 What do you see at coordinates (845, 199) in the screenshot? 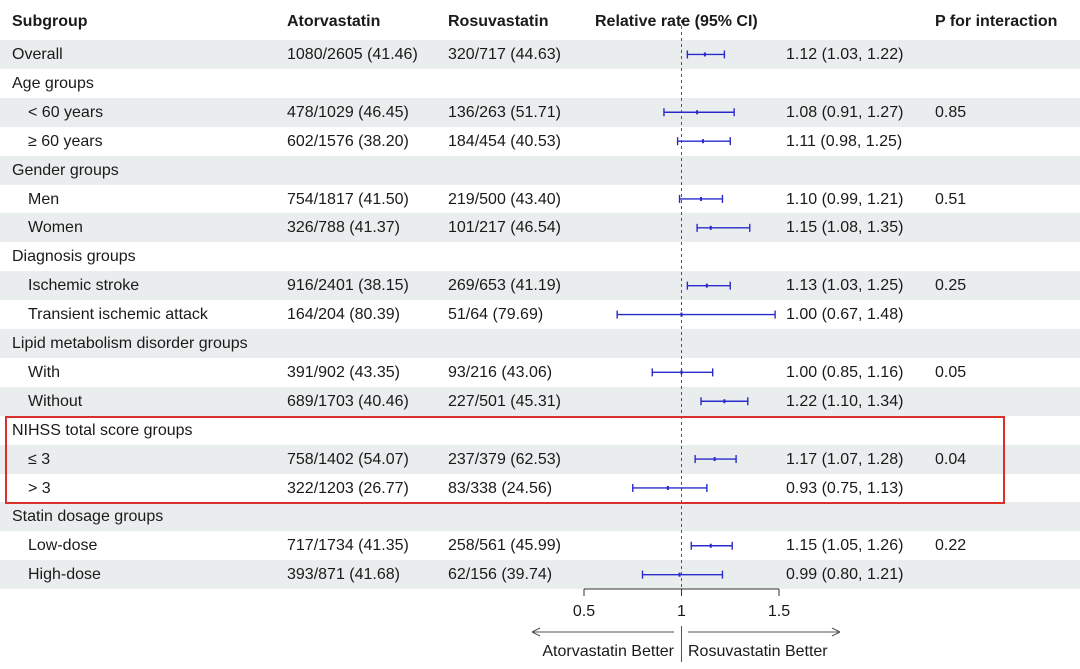
I see `relative-rate-value: 1.10 (0.99, 1.21)` at bounding box center [845, 199].